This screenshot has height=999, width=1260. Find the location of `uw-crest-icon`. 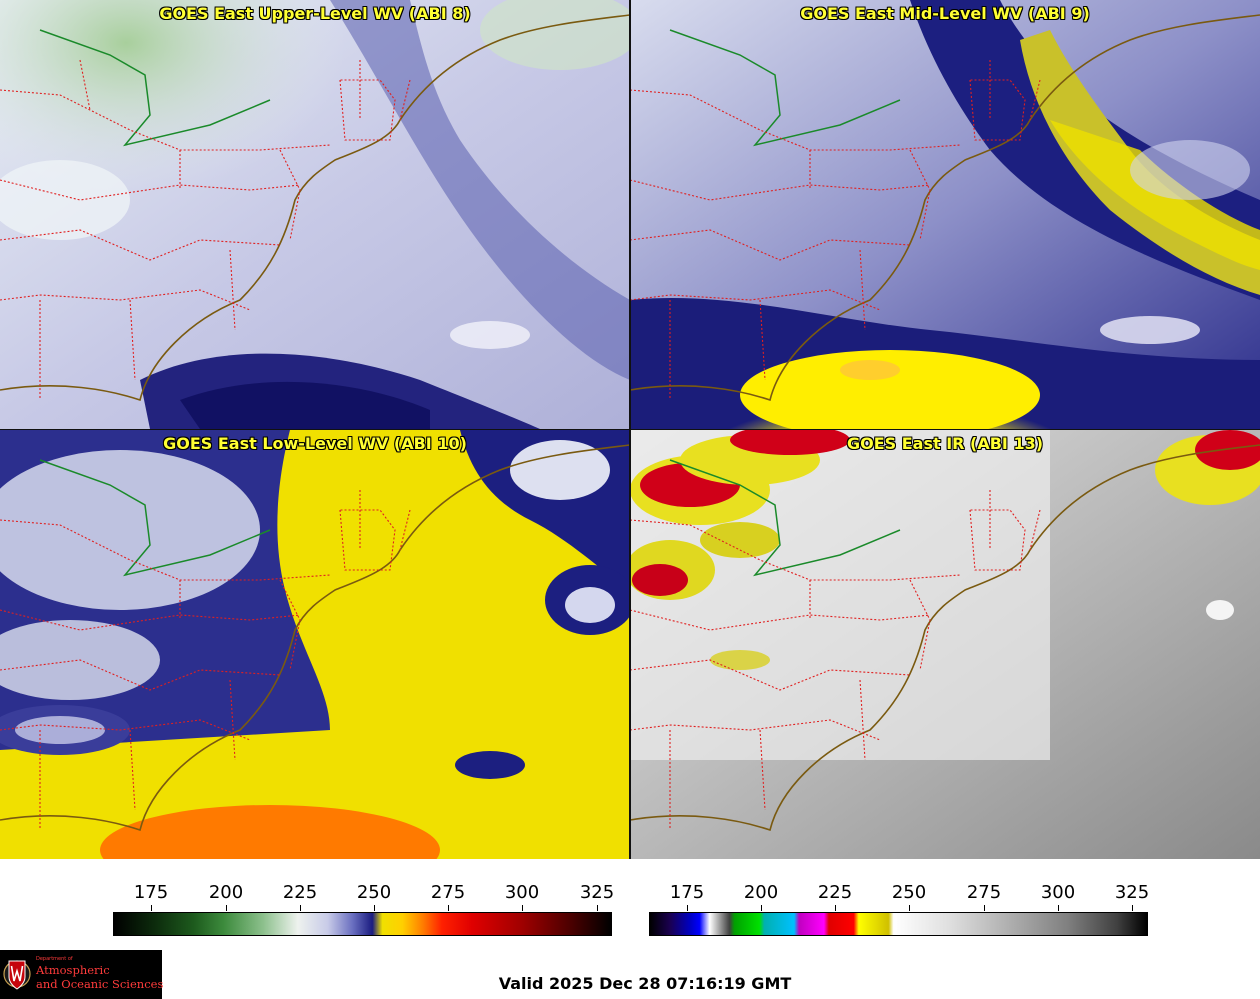

uw-crest-icon is located at coordinates (17, 975).